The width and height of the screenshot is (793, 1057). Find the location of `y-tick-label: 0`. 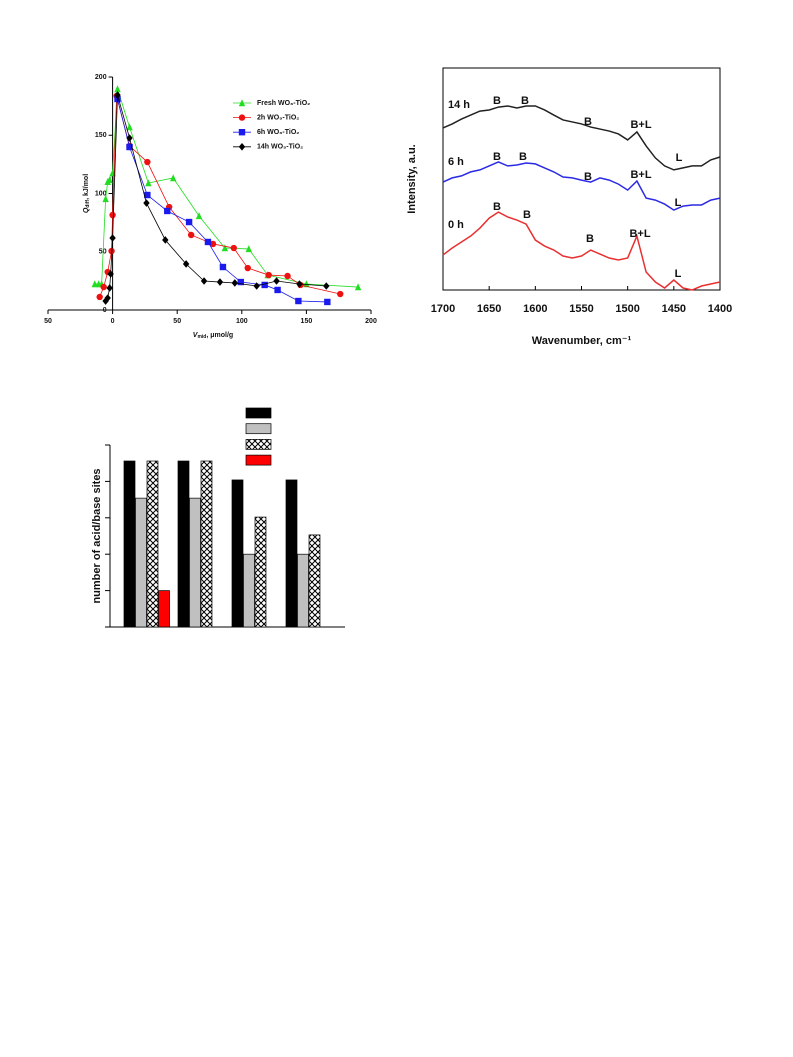

y-tick-label: 0 is located at coordinates (105, 310).